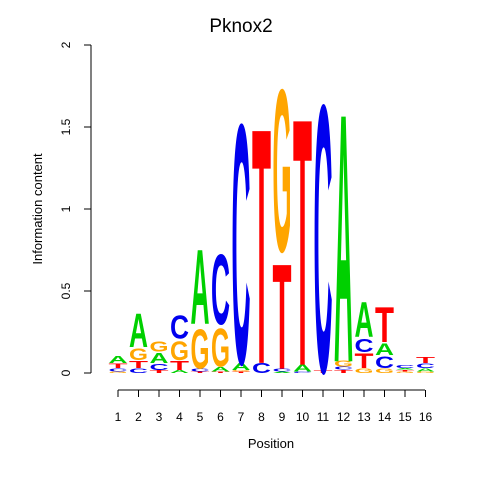 The width and height of the screenshot is (480, 480). Describe the element at coordinates (66, 372) in the screenshot. I see `y-tick-label: 0` at that location.